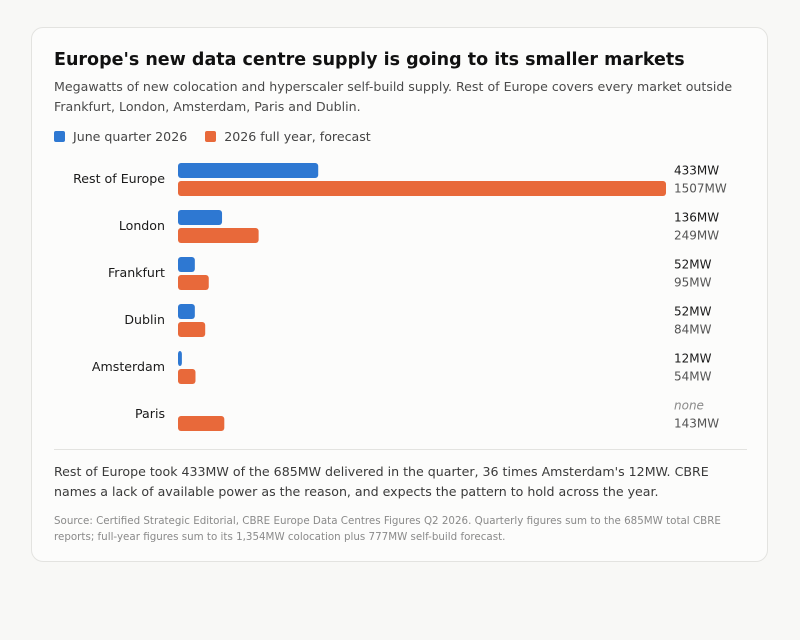 This screenshot has height=640, width=800. What do you see at coordinates (696, 236) in the screenshot?
I see `value-label-london-forecast: 249MW` at bounding box center [696, 236].